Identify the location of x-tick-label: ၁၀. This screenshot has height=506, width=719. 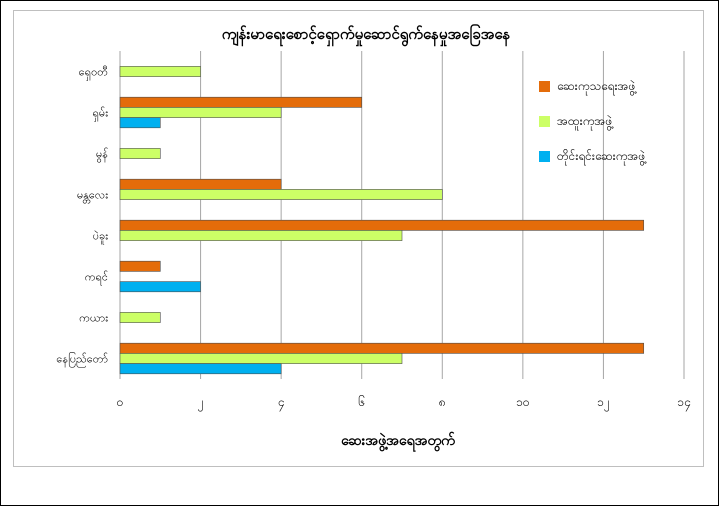
(523, 402).